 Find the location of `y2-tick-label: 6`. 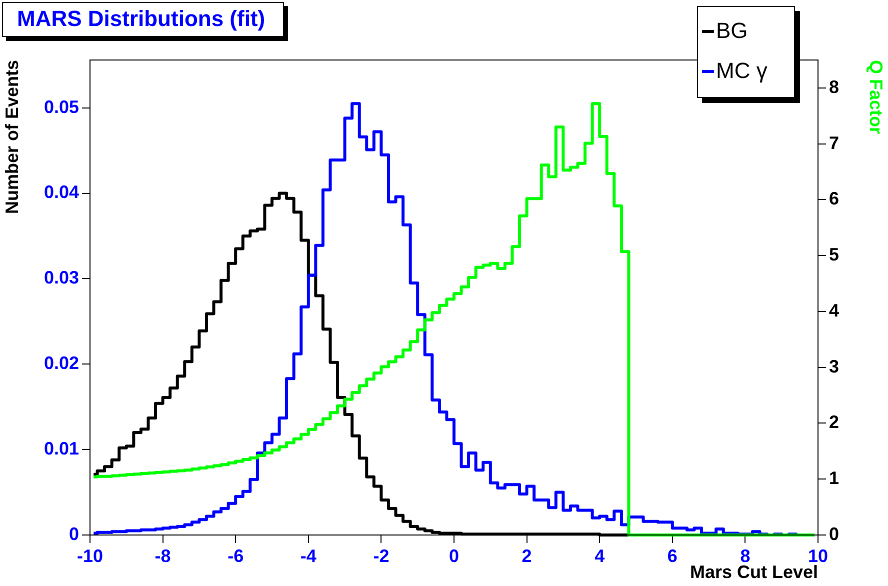

y2-tick-label: 6 is located at coordinates (834, 198).